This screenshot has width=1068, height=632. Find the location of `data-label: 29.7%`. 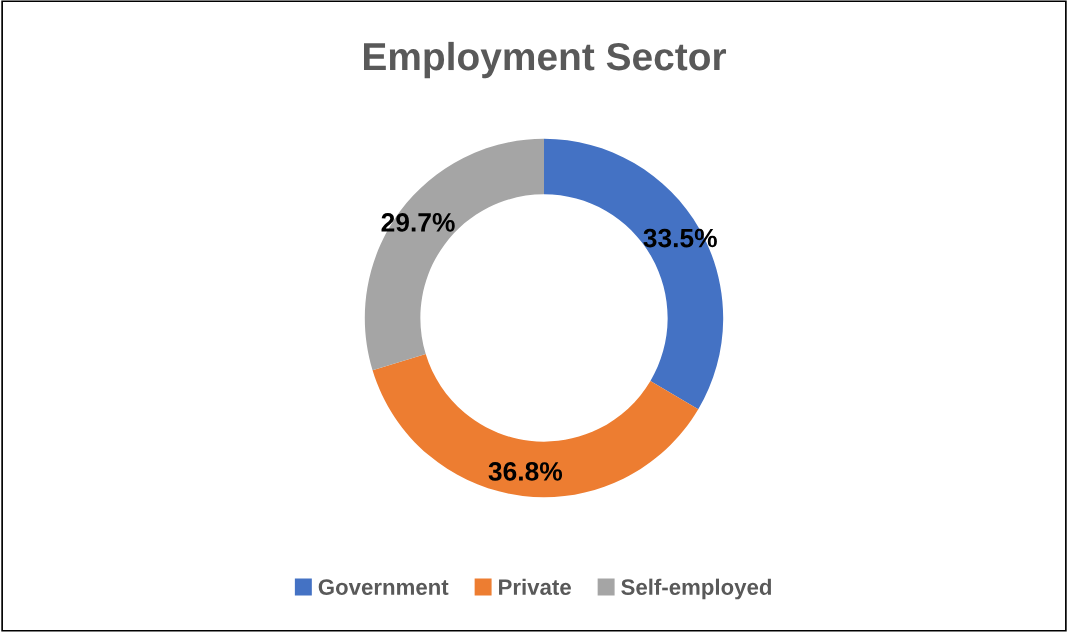

data-label: 29.7% is located at coordinates (418, 222).